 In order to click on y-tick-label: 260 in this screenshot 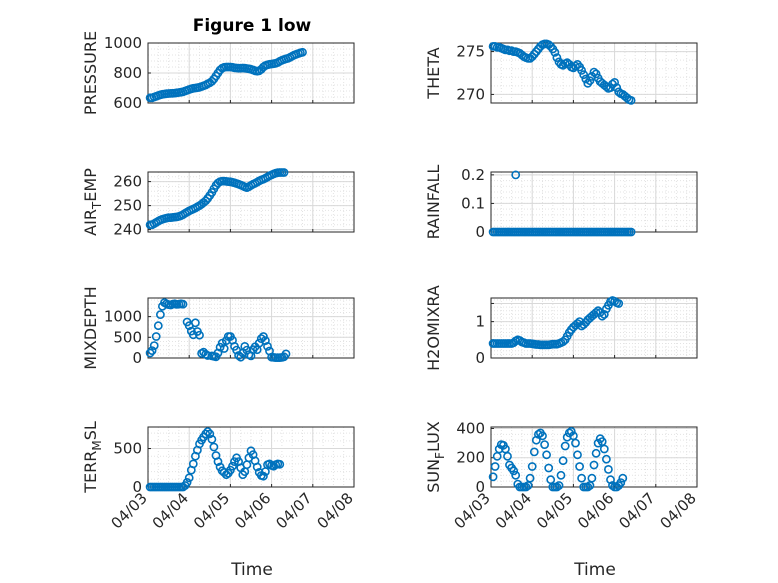, I will do `click(127, 182)`.